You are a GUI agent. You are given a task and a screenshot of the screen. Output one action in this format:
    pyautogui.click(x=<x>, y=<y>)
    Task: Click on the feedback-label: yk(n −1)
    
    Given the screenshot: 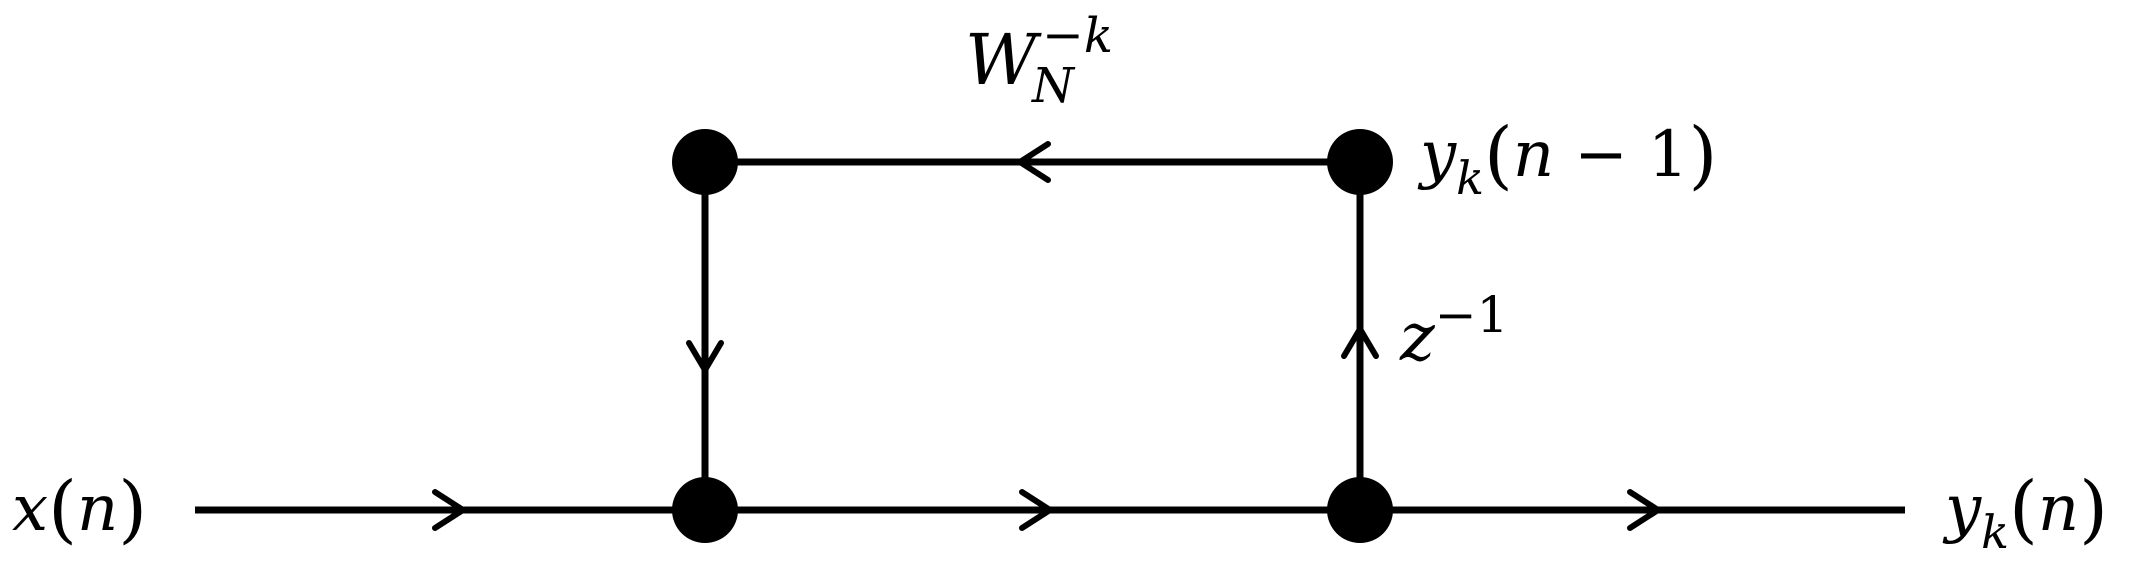 What is the action you would take?
    pyautogui.click(x=1567, y=158)
    